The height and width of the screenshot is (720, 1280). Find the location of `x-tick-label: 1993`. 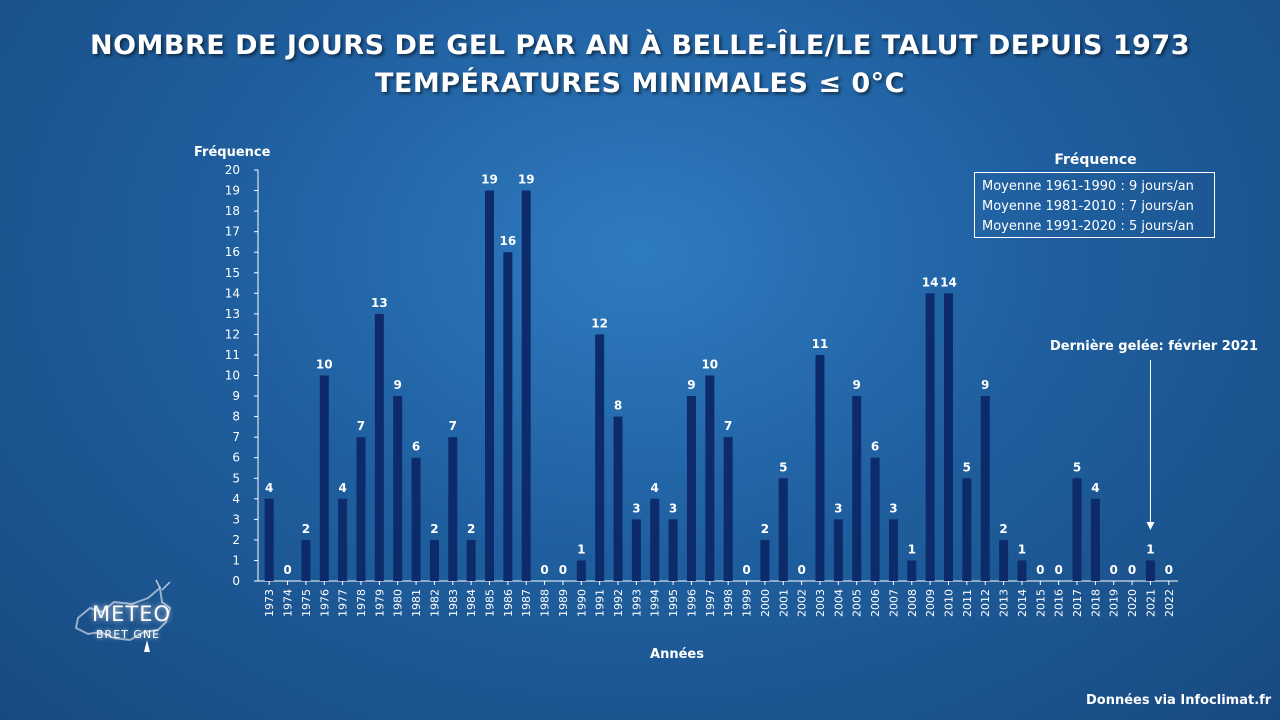

x-tick-label: 1993 is located at coordinates (636, 603).